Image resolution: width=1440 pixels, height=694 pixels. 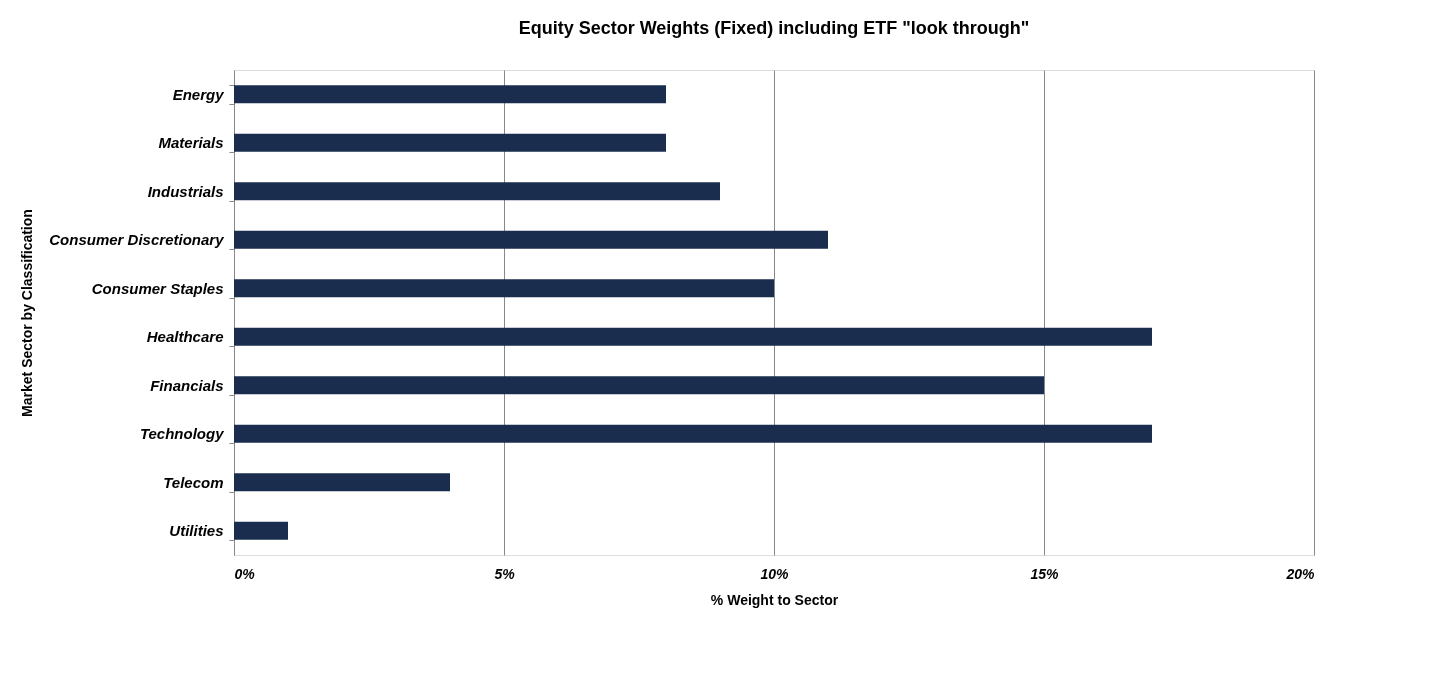 What do you see at coordinates (774, 599) in the screenshot?
I see `x-axis-title: % Weight to Sector` at bounding box center [774, 599].